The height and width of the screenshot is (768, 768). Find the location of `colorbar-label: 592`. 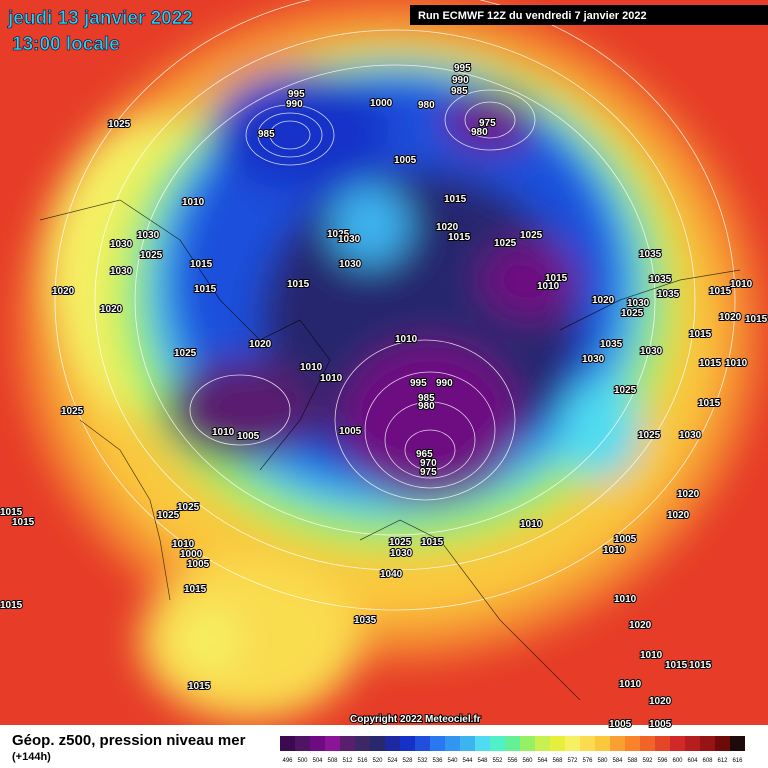

colorbar-label: 592 is located at coordinates (647, 761).